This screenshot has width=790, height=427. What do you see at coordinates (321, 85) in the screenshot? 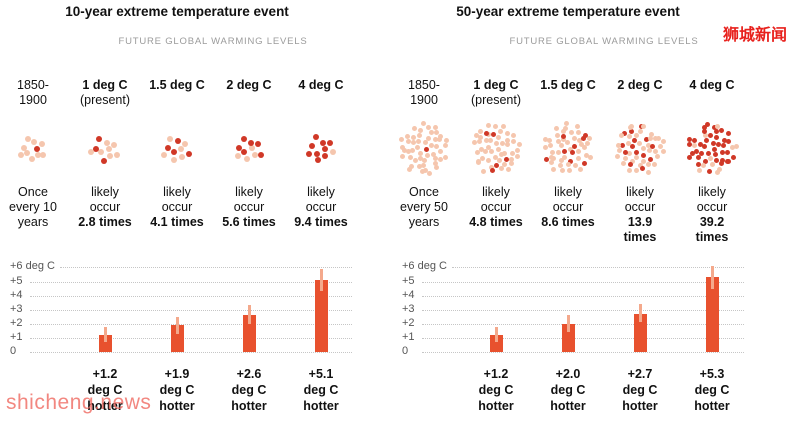
I see `column-header: 4 deg C` at bounding box center [321, 85].